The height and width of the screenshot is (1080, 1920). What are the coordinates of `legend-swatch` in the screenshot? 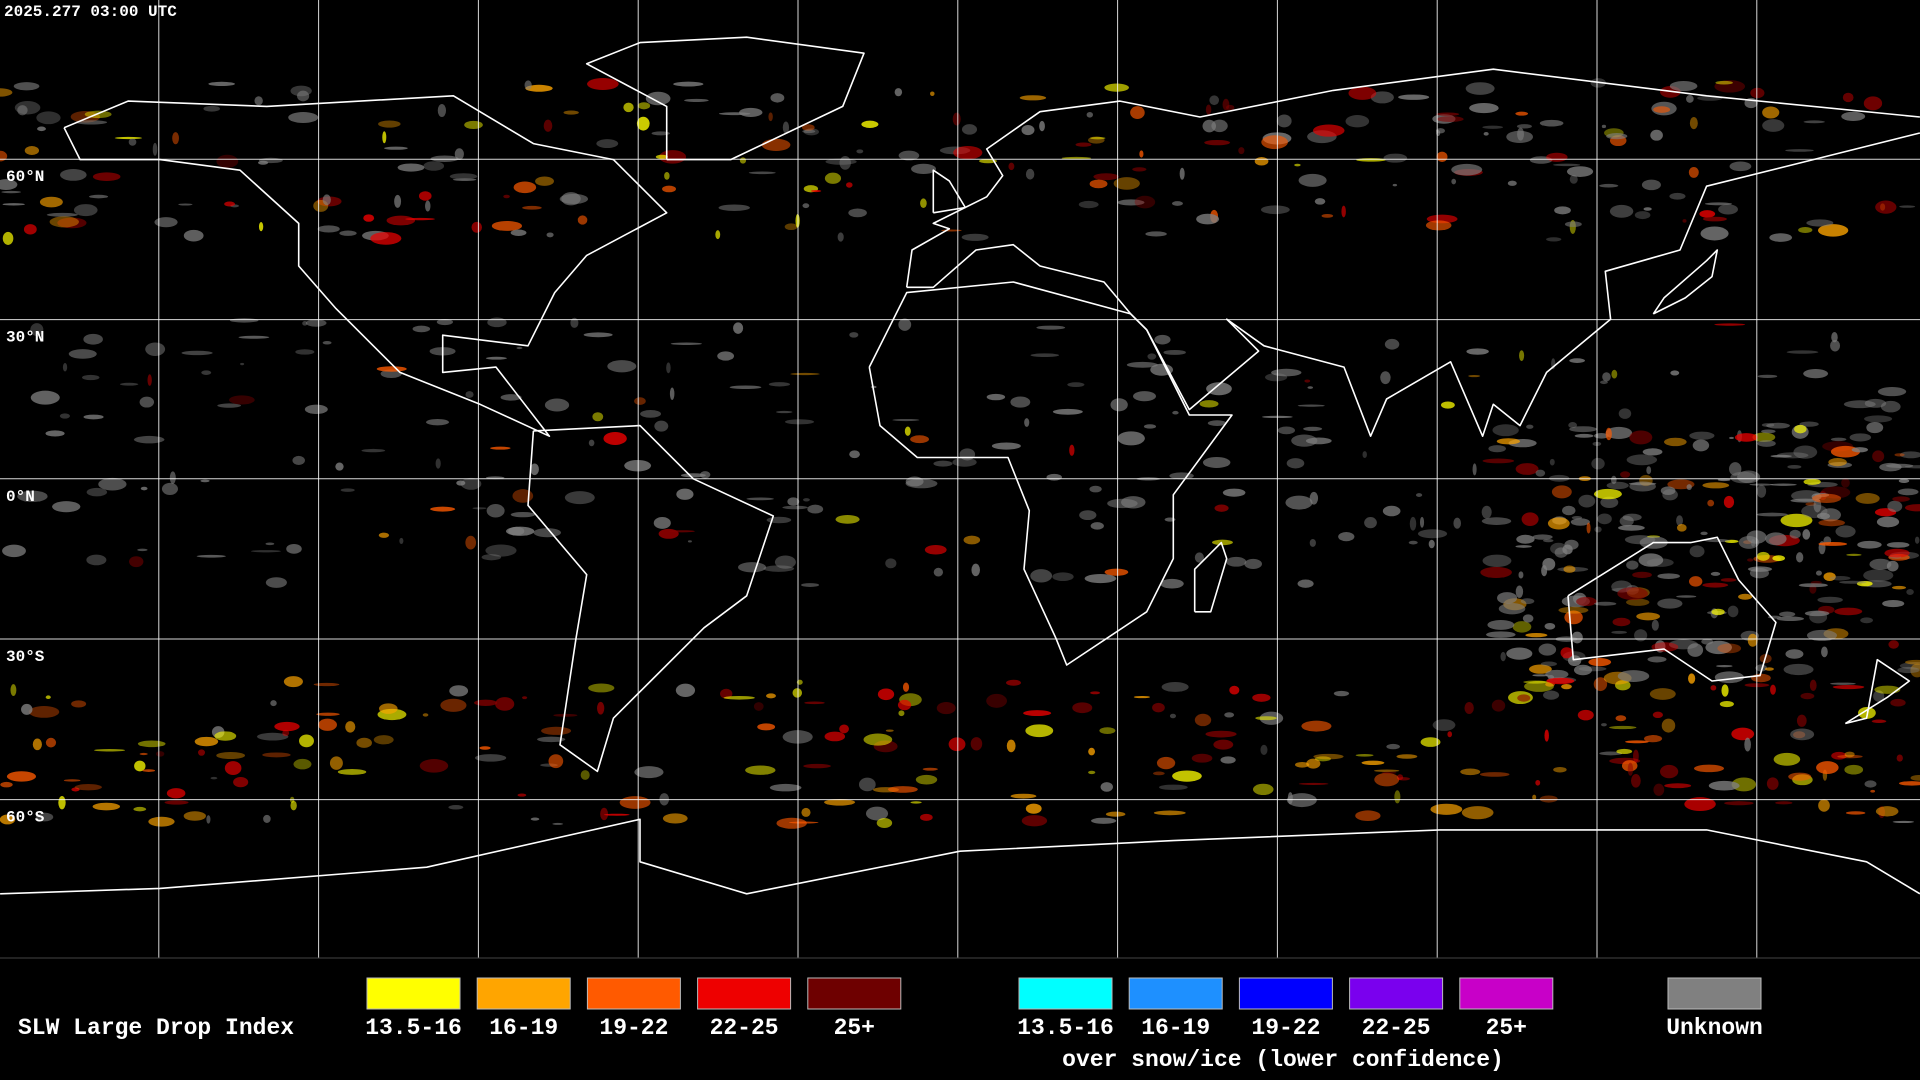 It's located at (744, 993).